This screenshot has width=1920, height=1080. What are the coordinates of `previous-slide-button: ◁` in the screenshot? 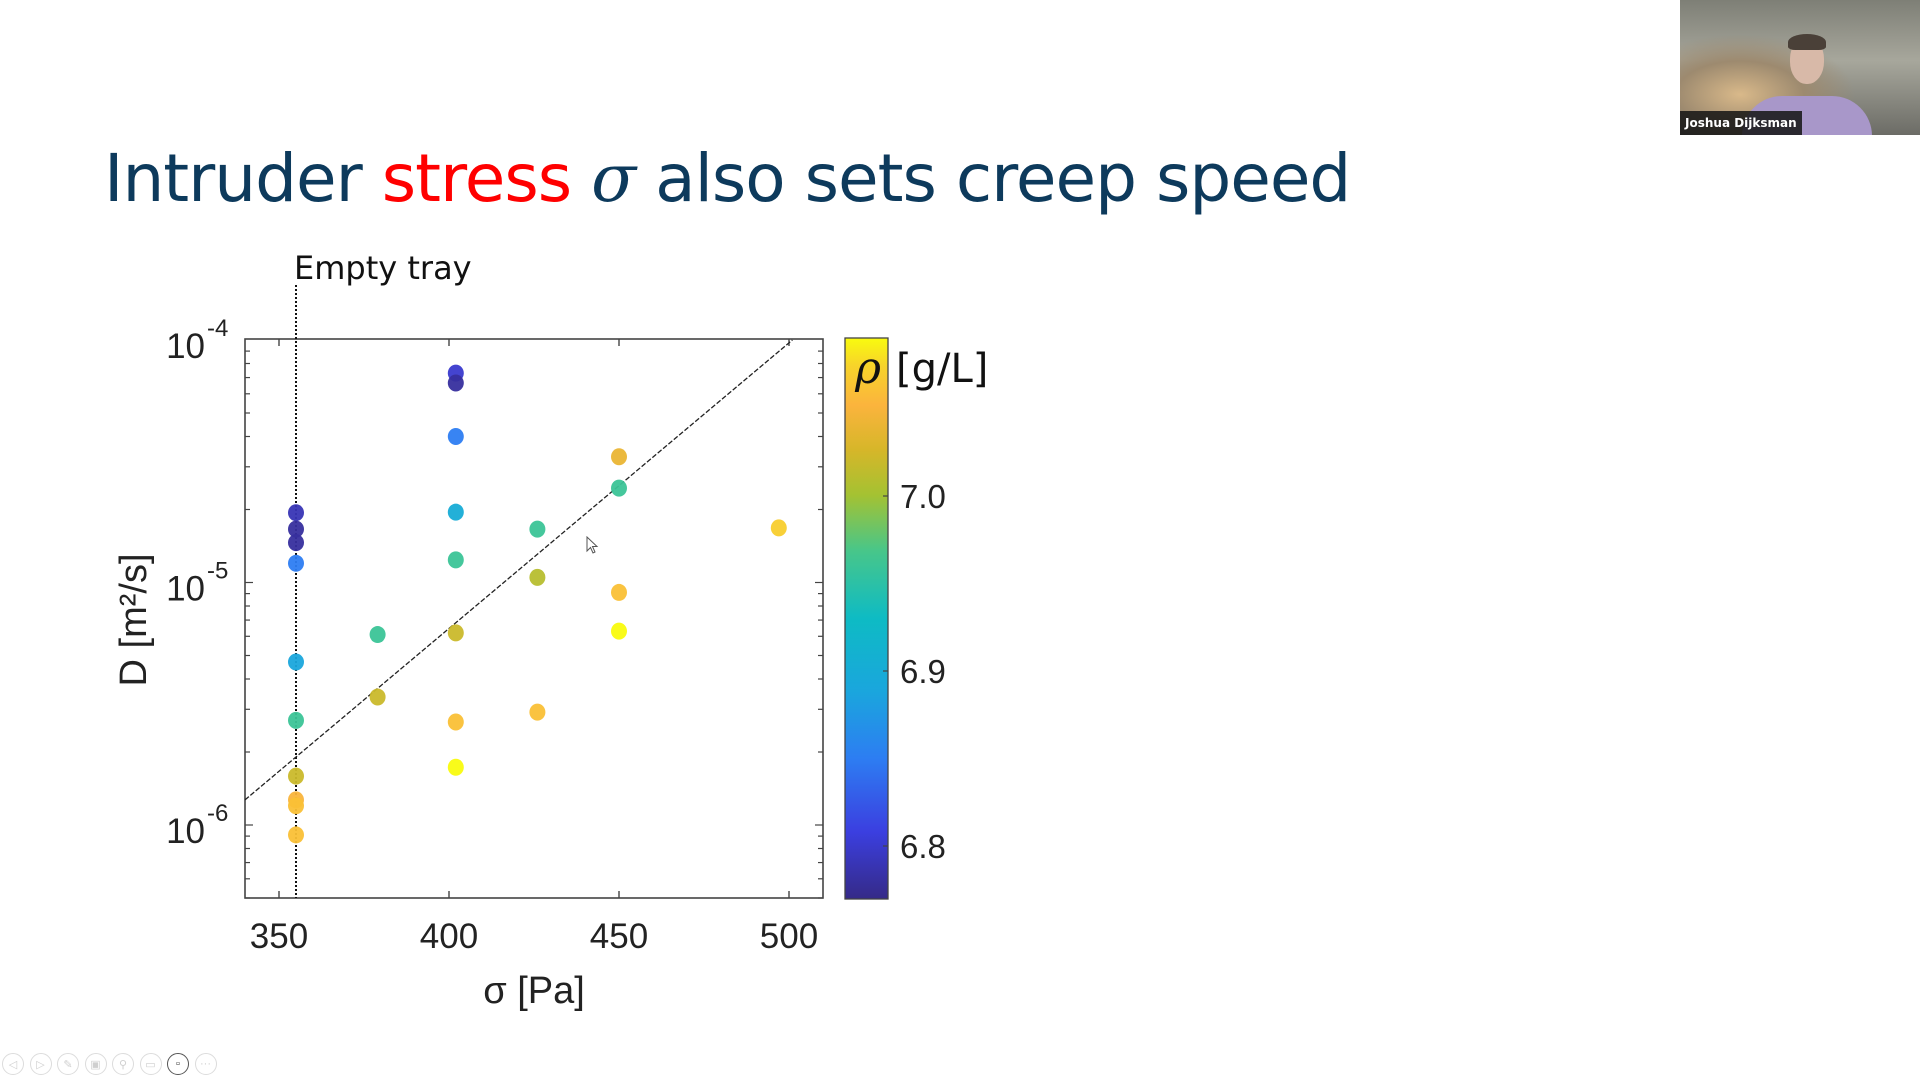 It's located at (13, 1064).